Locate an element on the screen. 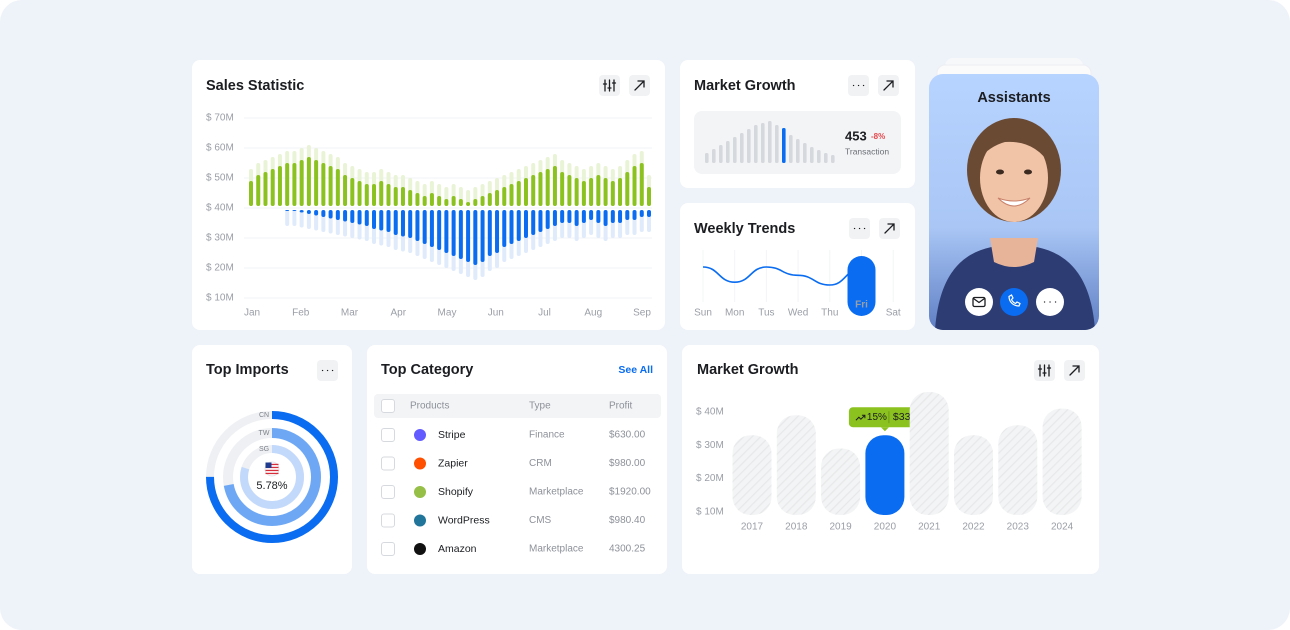 The height and width of the screenshot is (630, 1290). tooltip-change: 15% is located at coordinates (877, 417).